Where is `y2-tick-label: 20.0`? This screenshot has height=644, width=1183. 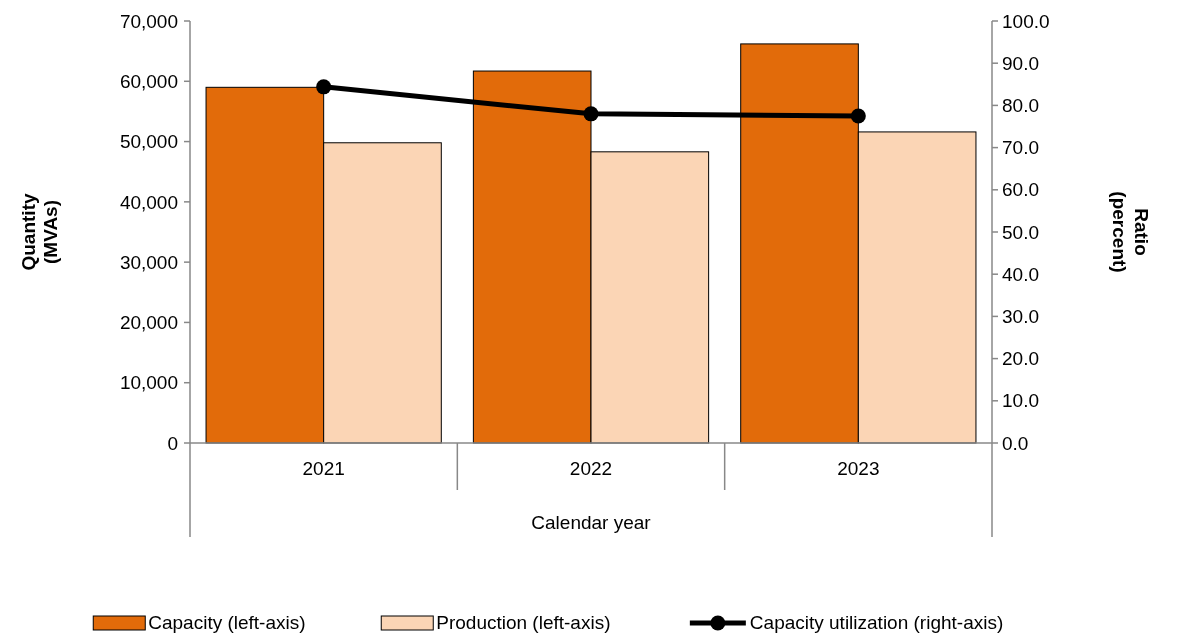 y2-tick-label: 20.0 is located at coordinates (1020, 359).